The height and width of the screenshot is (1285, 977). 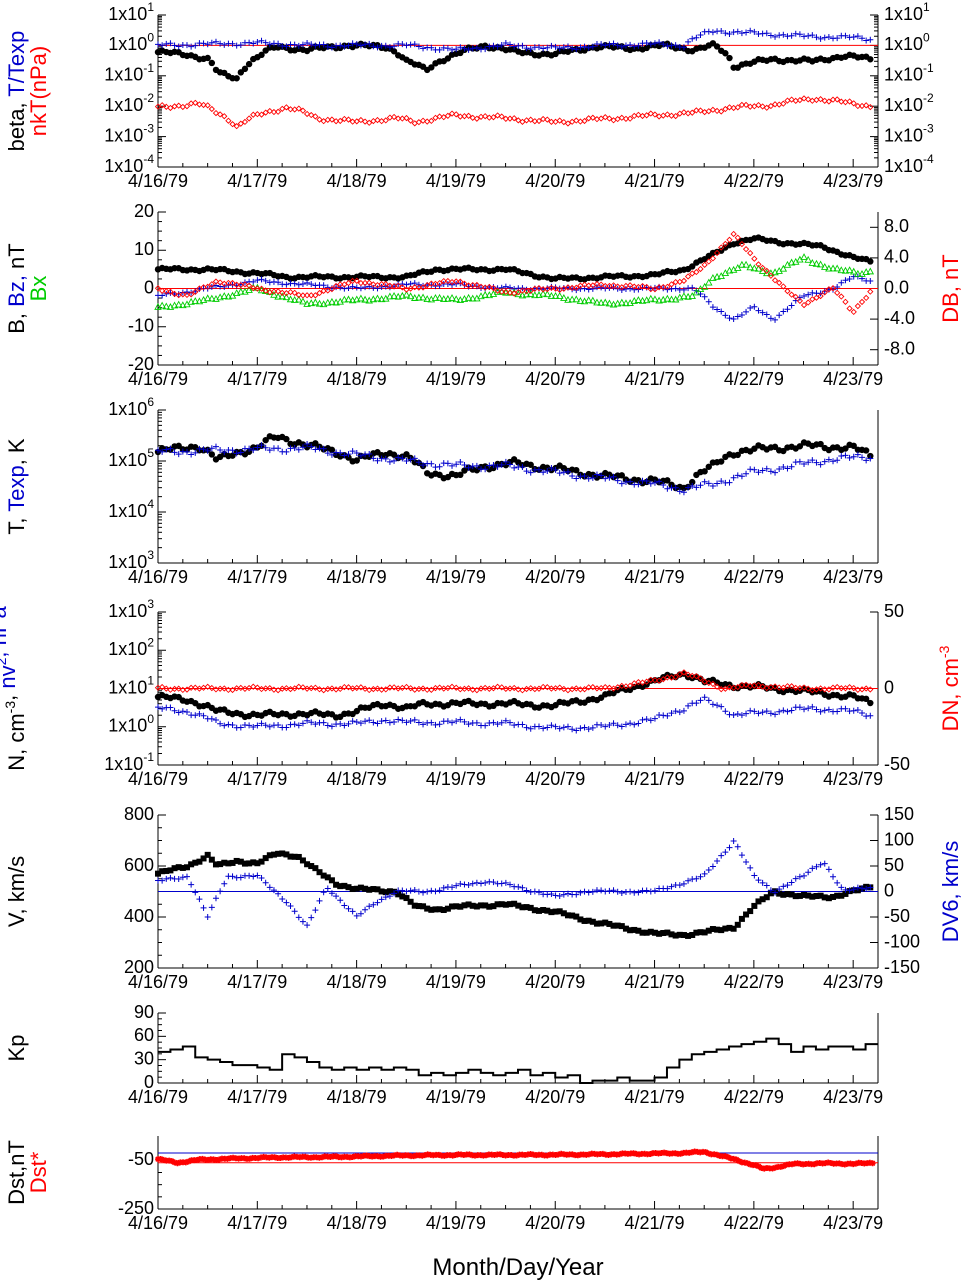 I want to click on mag-date-label: 4/21/79, so click(x=655, y=379).